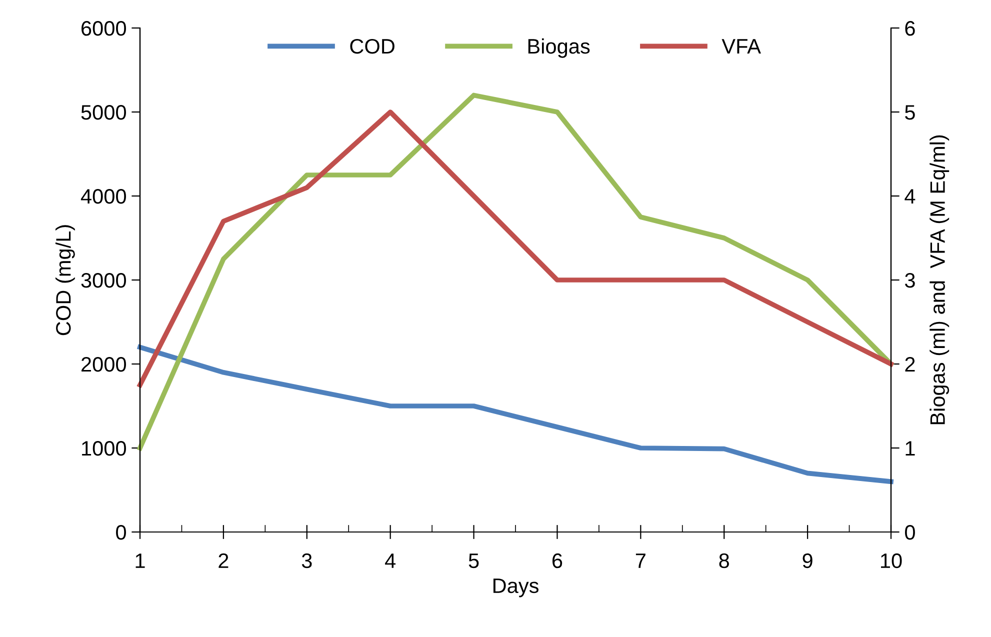  What do you see at coordinates (909, 280) in the screenshot?
I see `y2-tick-label: 3` at bounding box center [909, 280].